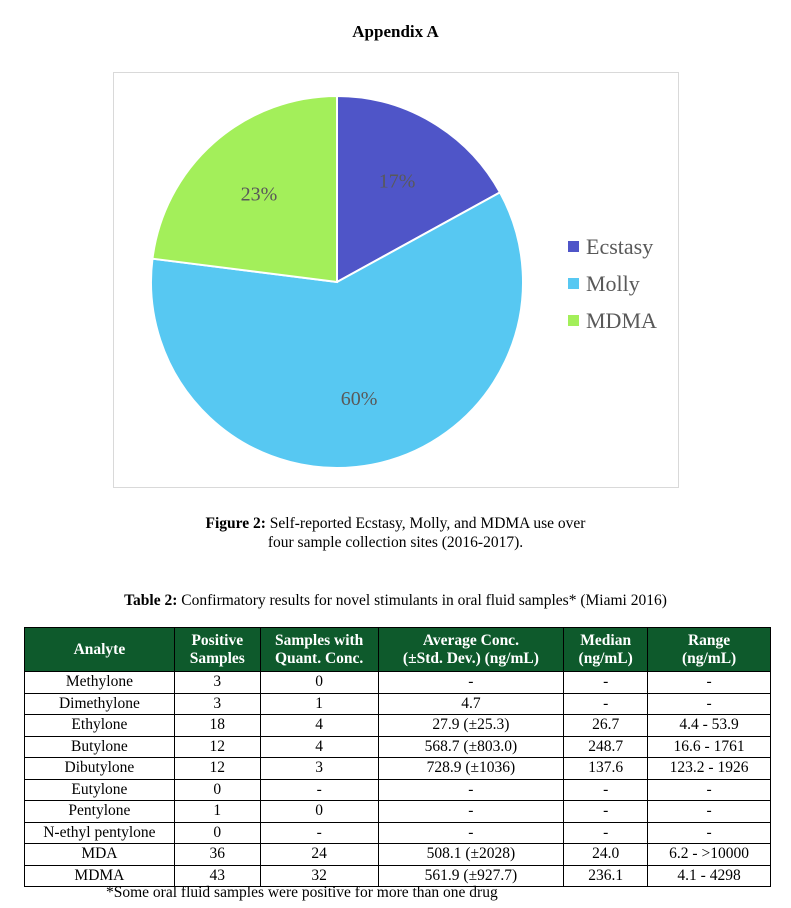 Image resolution: width=791 pixels, height=908 pixels. Describe the element at coordinates (471, 768) in the screenshot. I see `table-cell: 728.9 (±1036)` at that location.